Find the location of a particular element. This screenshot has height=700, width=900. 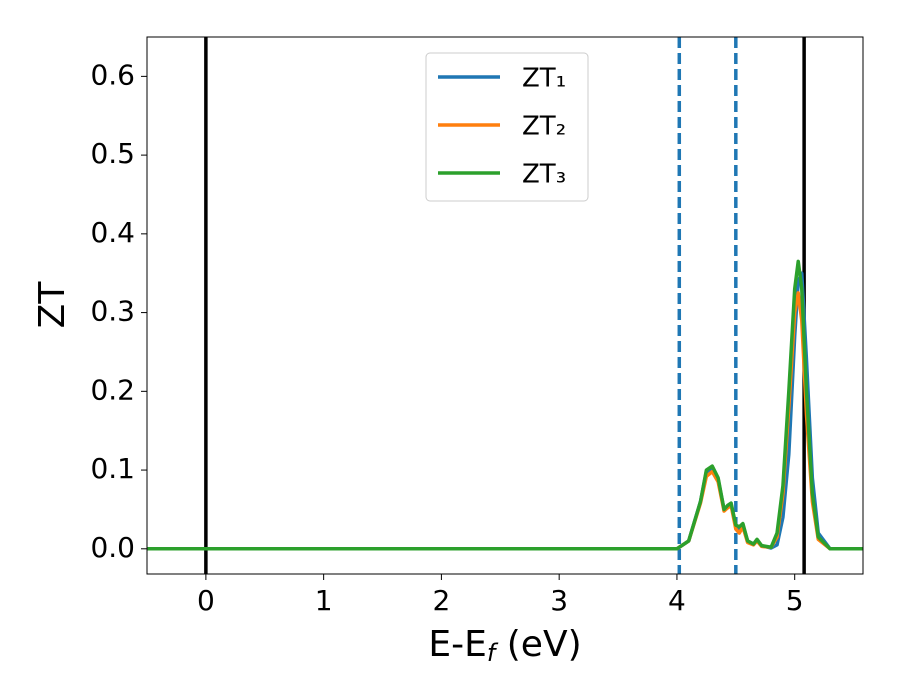

legend-label: ZT₁ is located at coordinates (544, 79).